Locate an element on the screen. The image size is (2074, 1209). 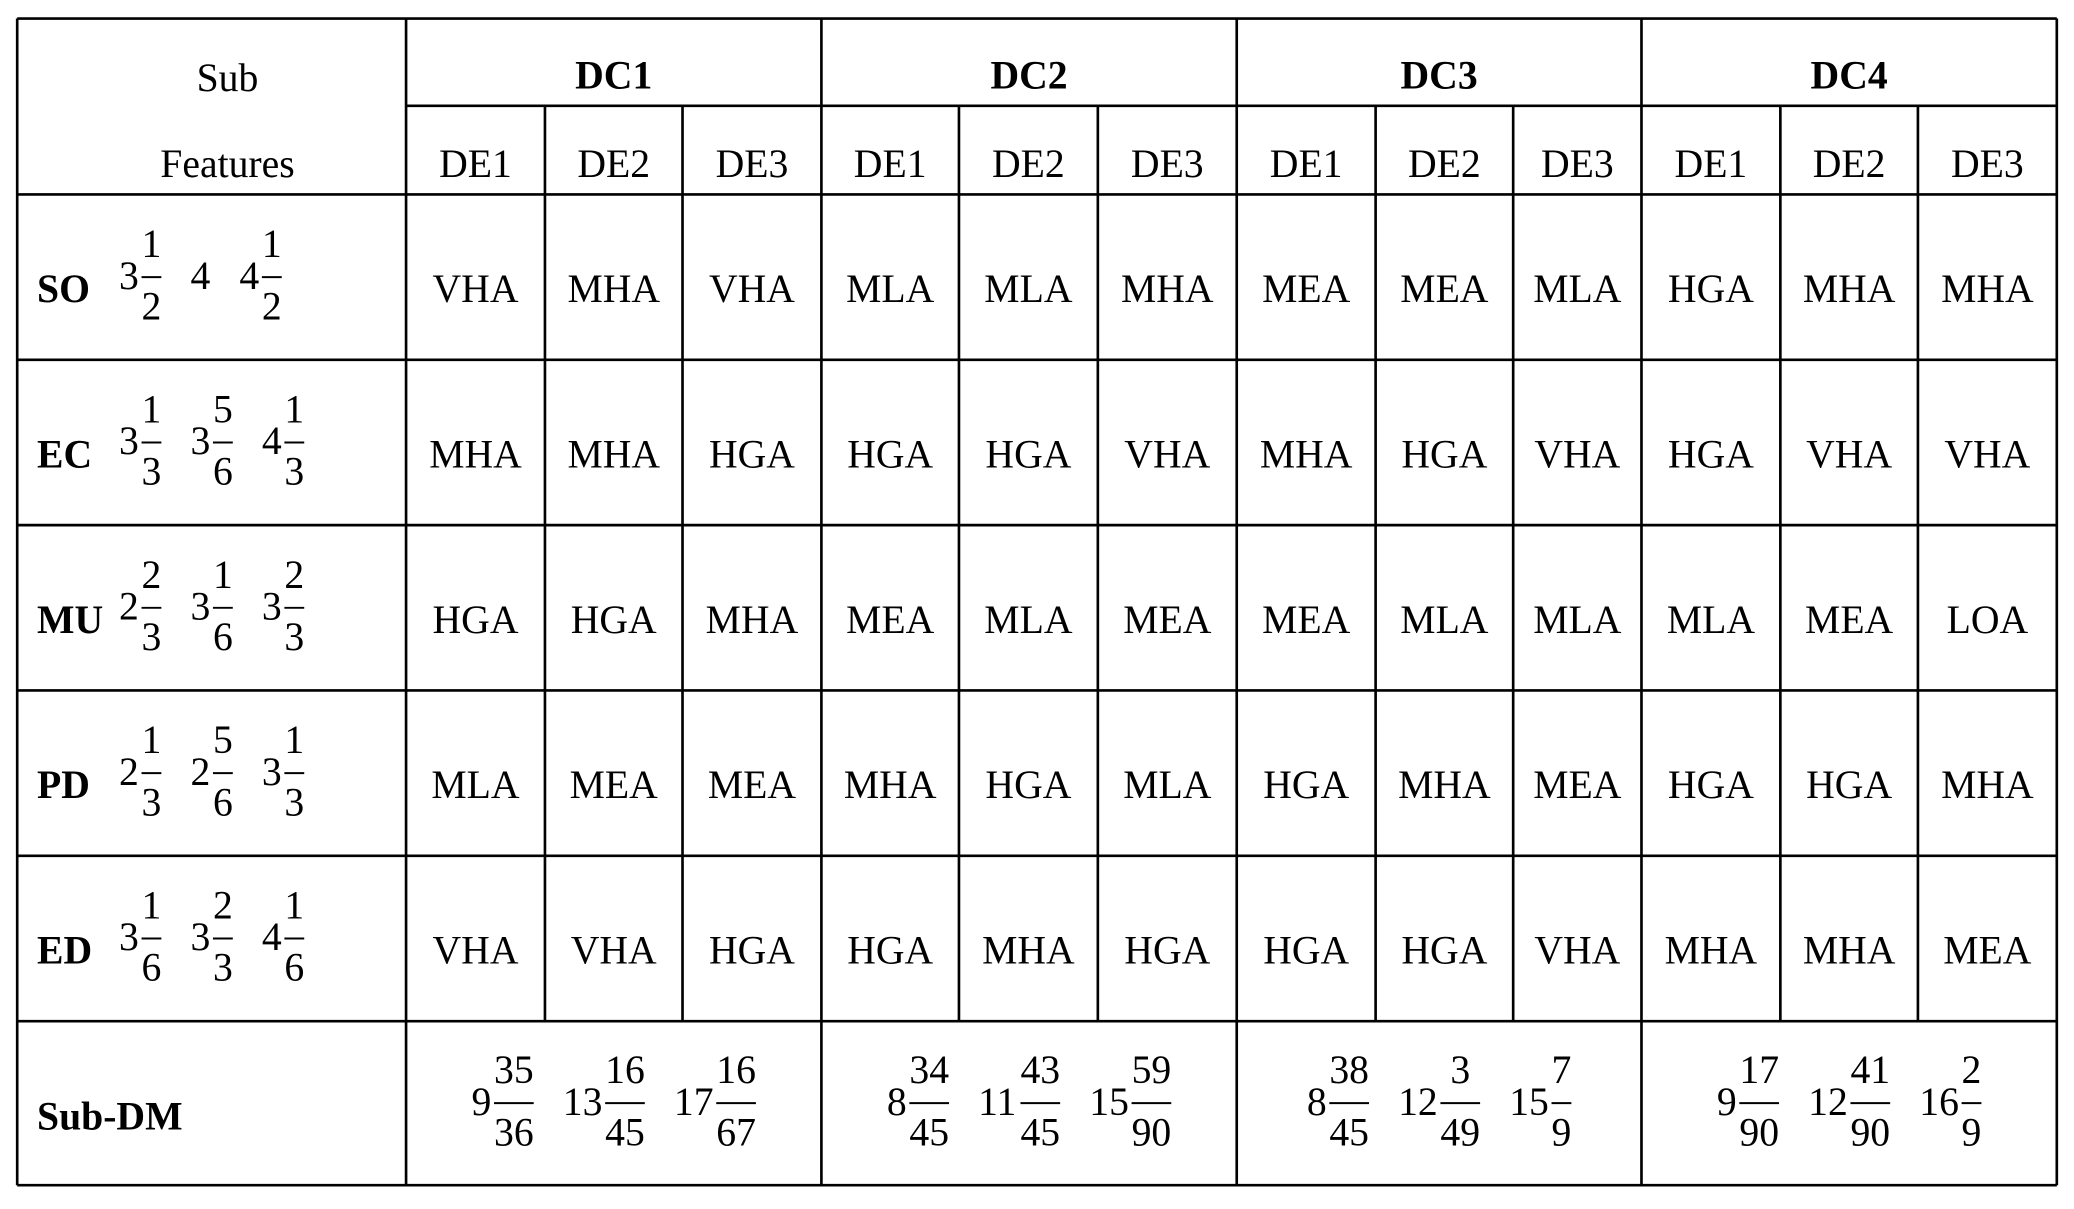
numerator: 35 is located at coordinates (514, 1070).